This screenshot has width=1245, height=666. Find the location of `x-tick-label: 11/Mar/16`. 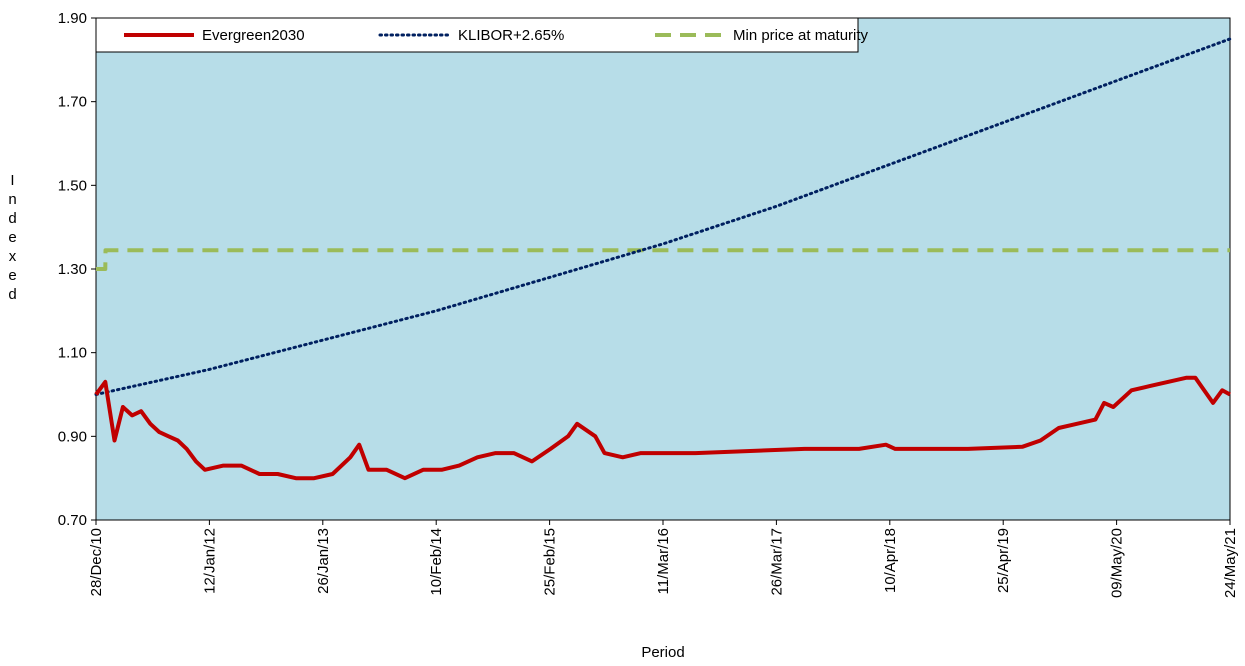

x-tick-label: 11/Mar/16 is located at coordinates (663, 561).